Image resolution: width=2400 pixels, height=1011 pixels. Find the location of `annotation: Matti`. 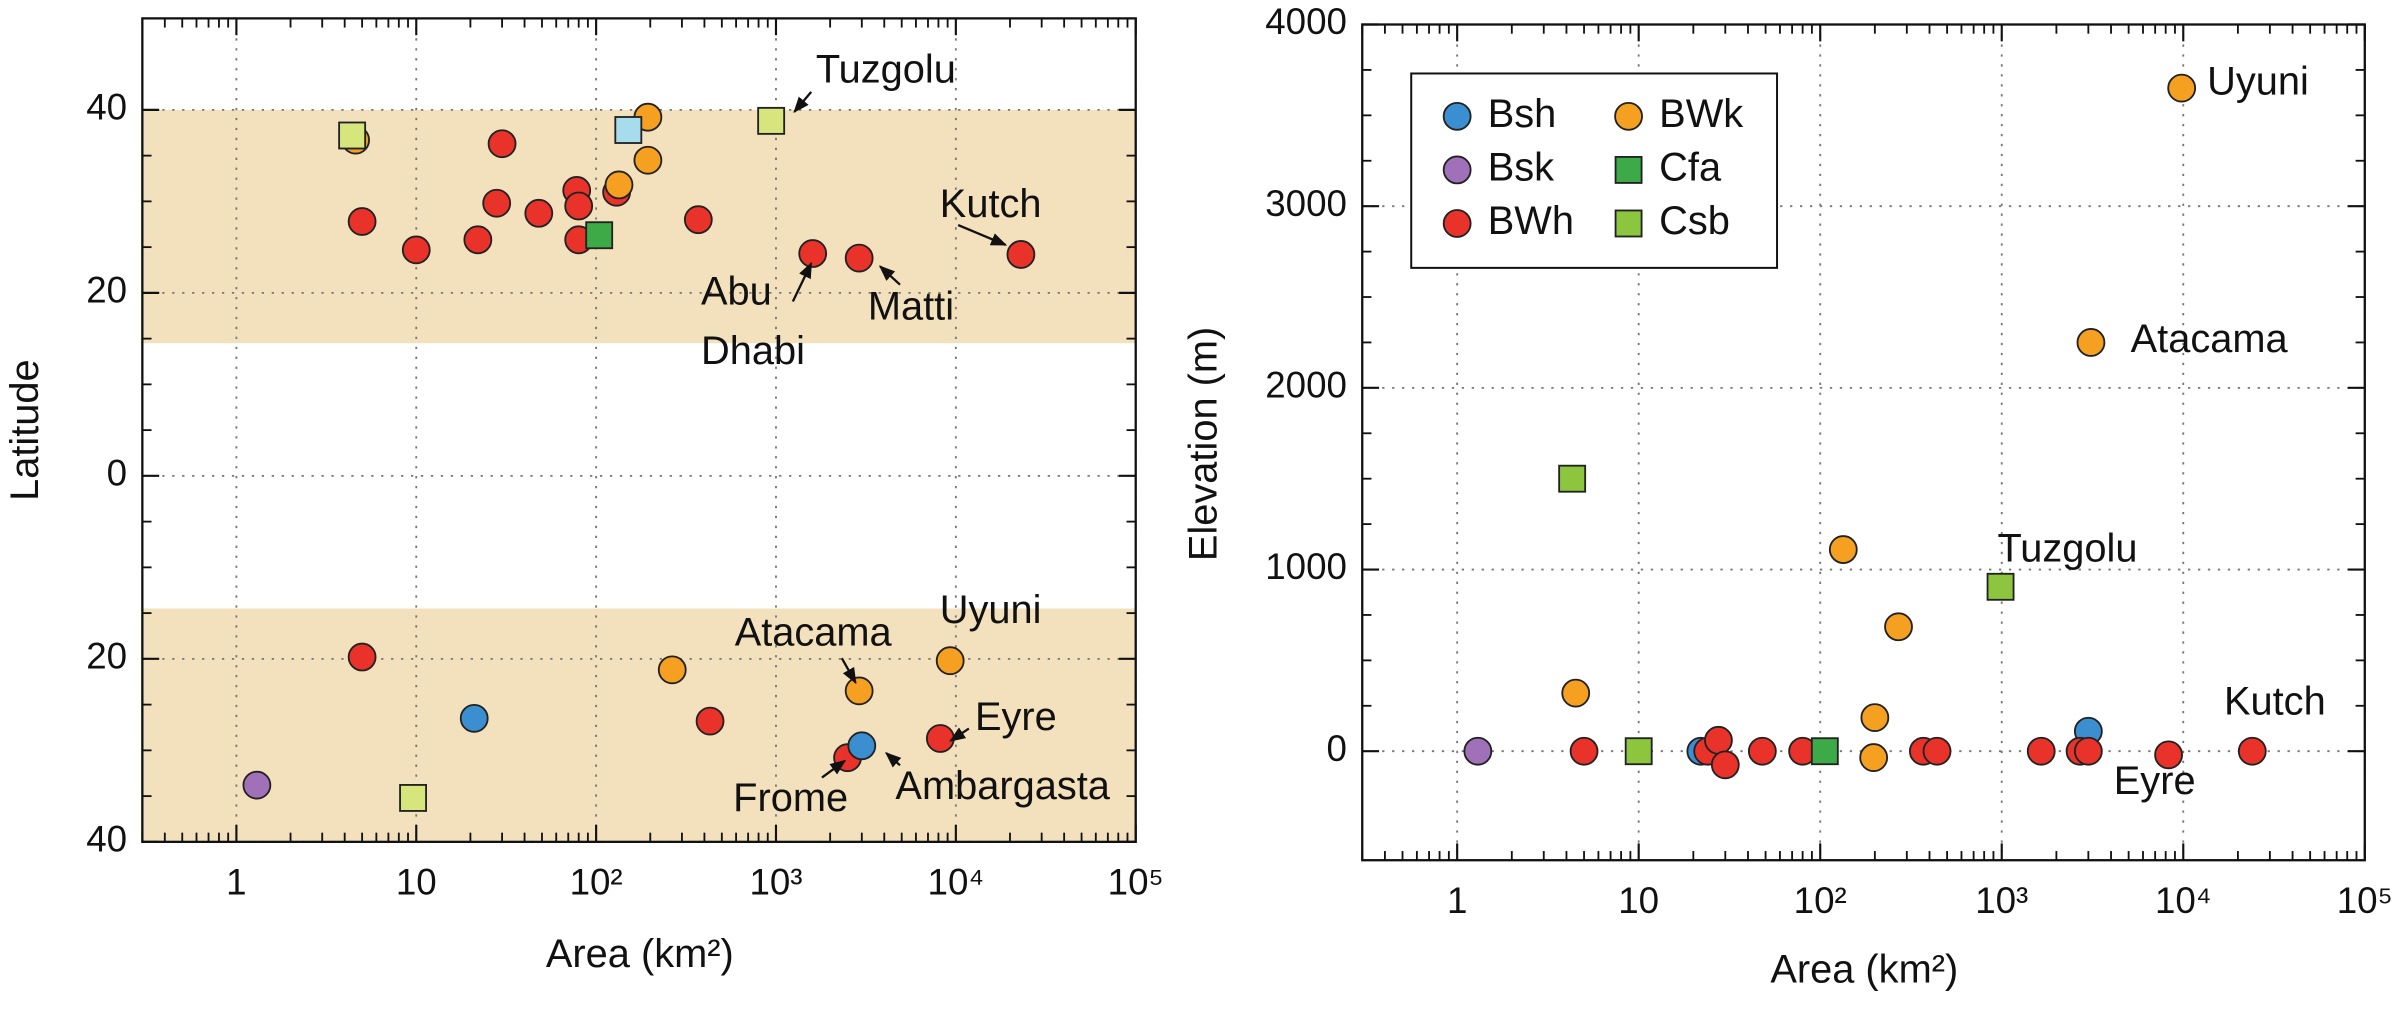

annotation: Matti is located at coordinates (911, 307).